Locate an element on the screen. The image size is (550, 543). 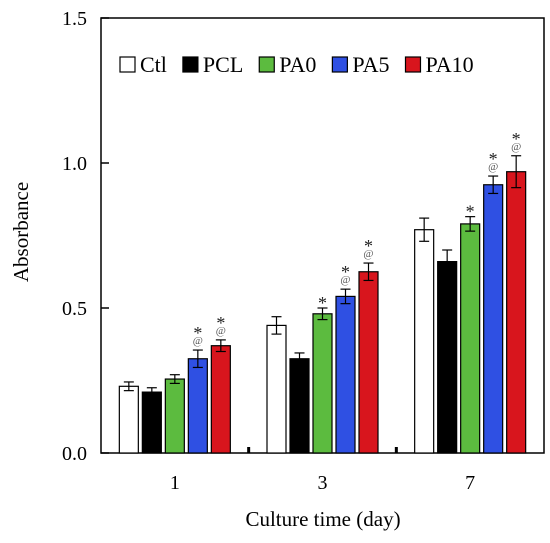
legend-label: Ctl is located at coordinates (153, 64).